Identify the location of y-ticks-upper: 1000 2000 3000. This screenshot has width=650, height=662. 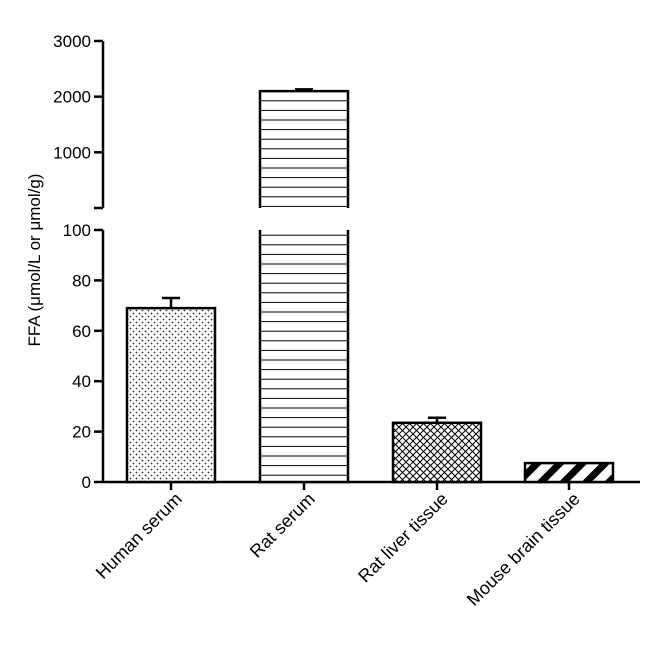
(78, 121).